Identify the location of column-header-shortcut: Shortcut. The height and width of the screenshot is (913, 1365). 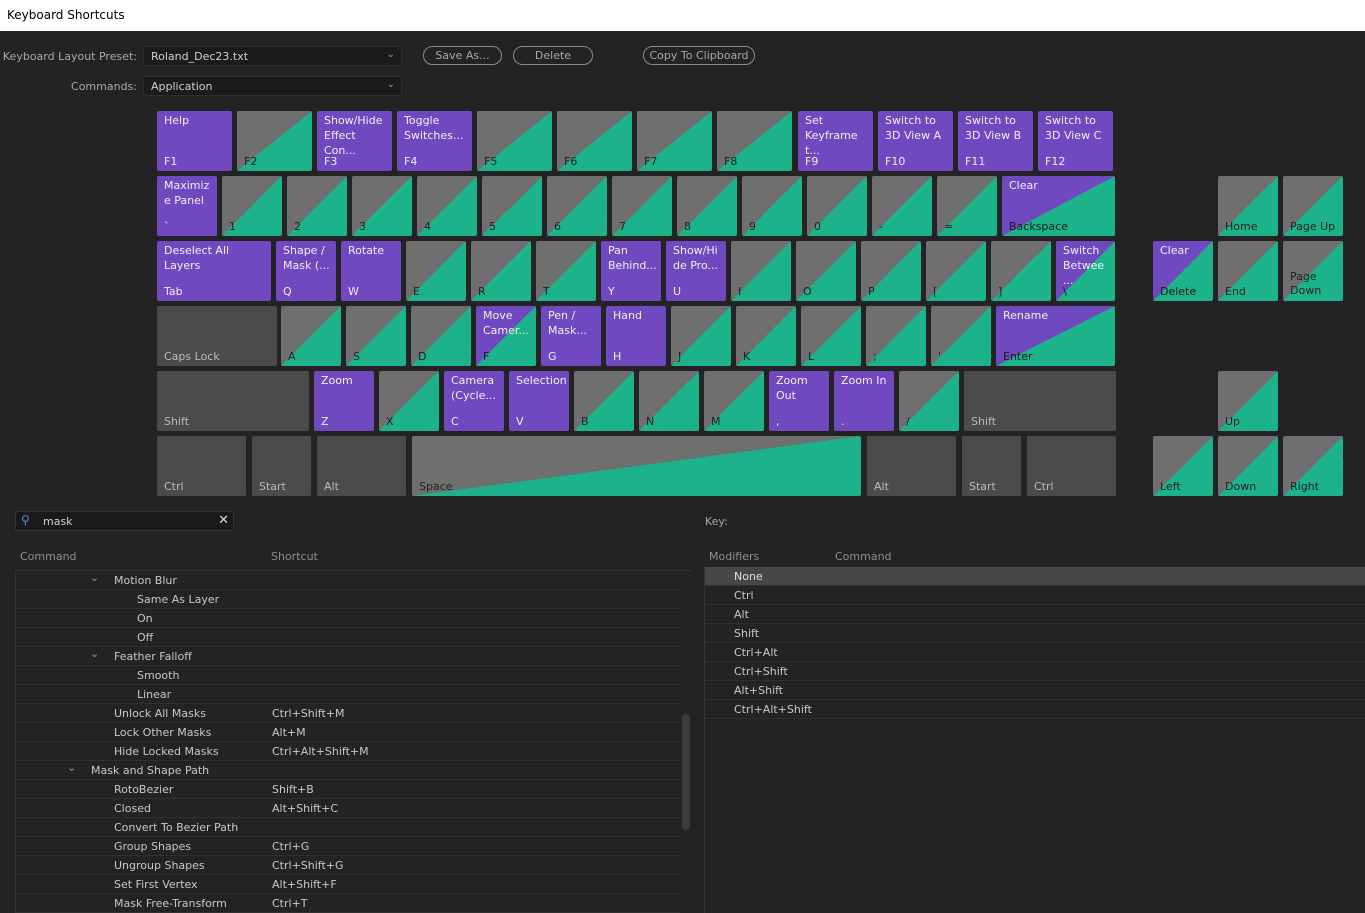
(294, 556).